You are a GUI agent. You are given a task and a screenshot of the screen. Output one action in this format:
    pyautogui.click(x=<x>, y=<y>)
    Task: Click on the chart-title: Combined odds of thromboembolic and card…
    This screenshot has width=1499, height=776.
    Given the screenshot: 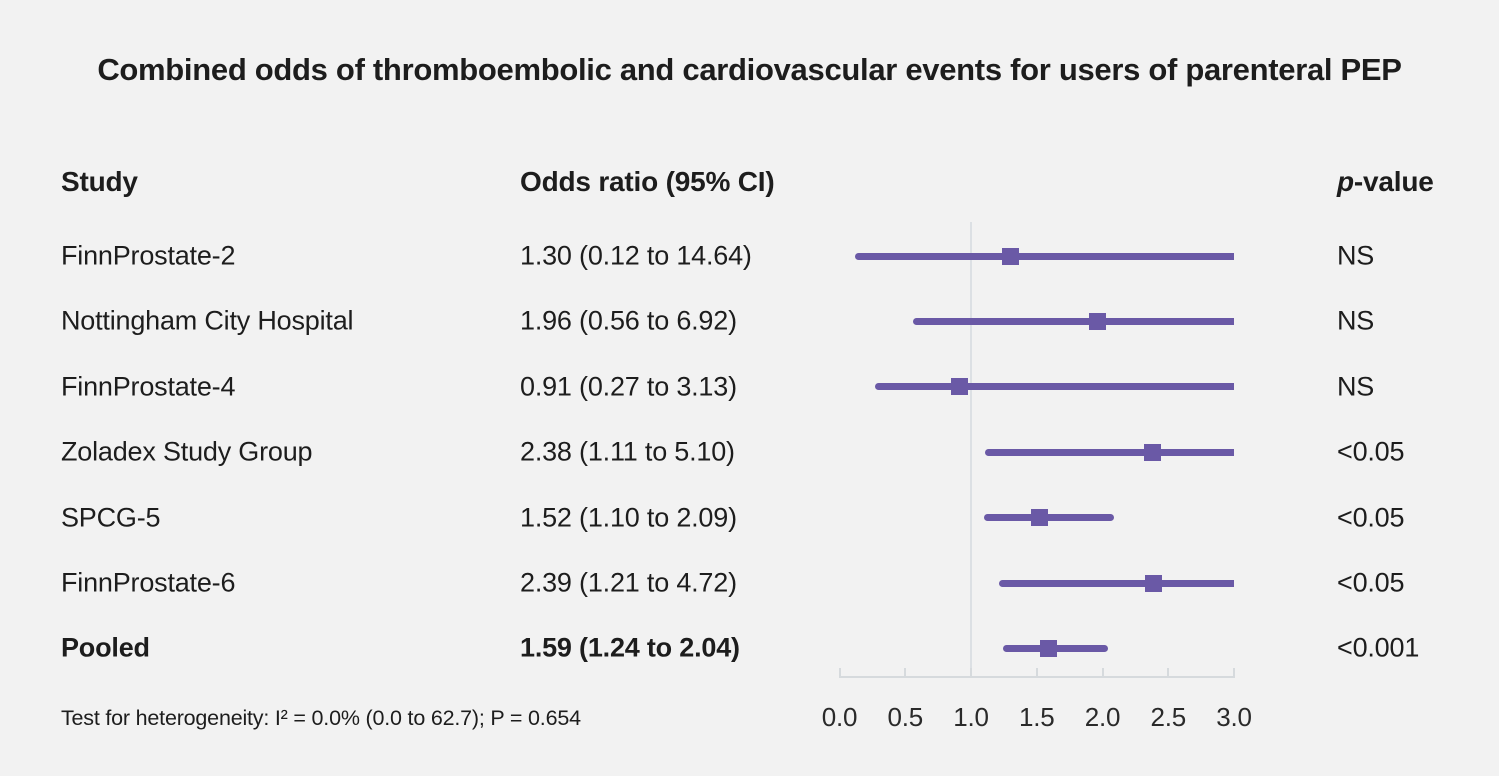 What is the action you would take?
    pyautogui.click(x=749, y=69)
    